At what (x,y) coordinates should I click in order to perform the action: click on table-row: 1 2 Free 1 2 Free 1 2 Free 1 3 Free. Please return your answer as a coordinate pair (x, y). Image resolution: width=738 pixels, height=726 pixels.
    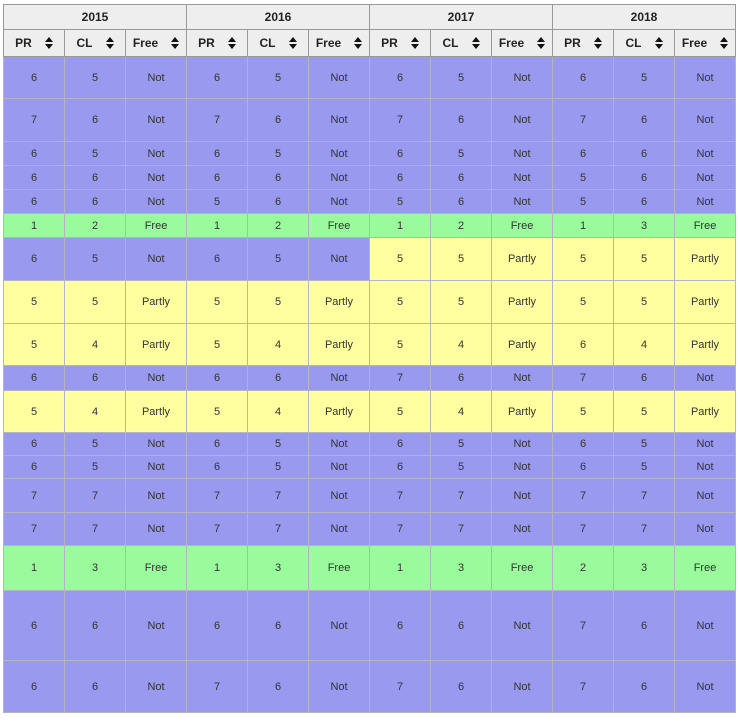
    Looking at the image, I should click on (369, 225).